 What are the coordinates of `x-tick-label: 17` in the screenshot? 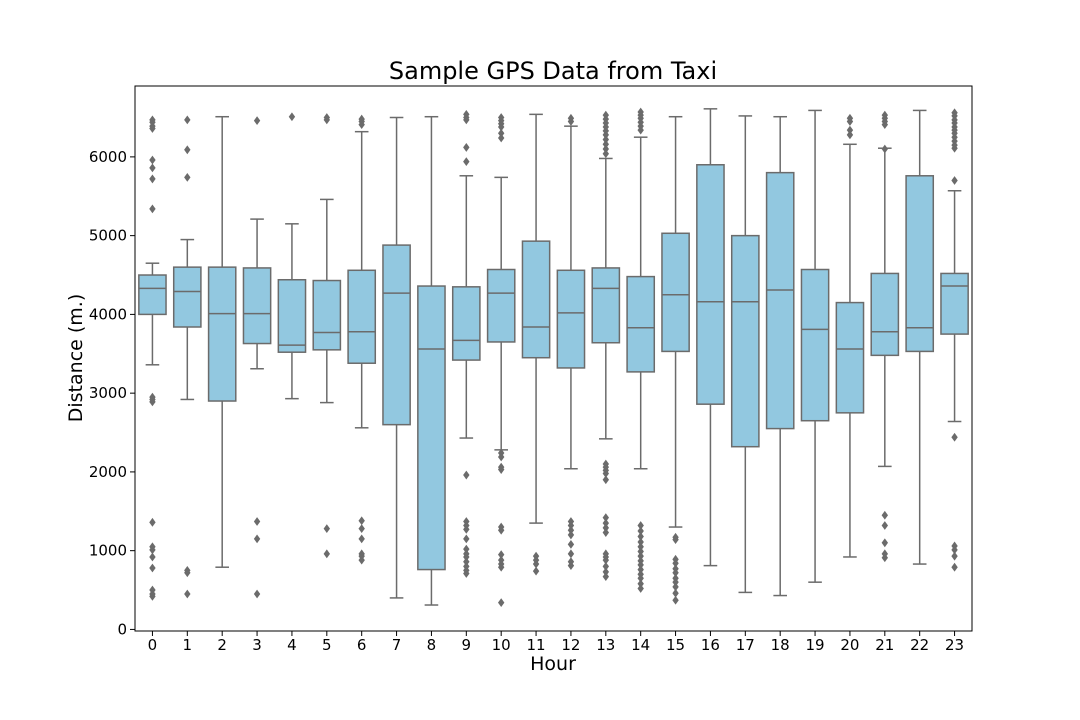 It's located at (745, 645).